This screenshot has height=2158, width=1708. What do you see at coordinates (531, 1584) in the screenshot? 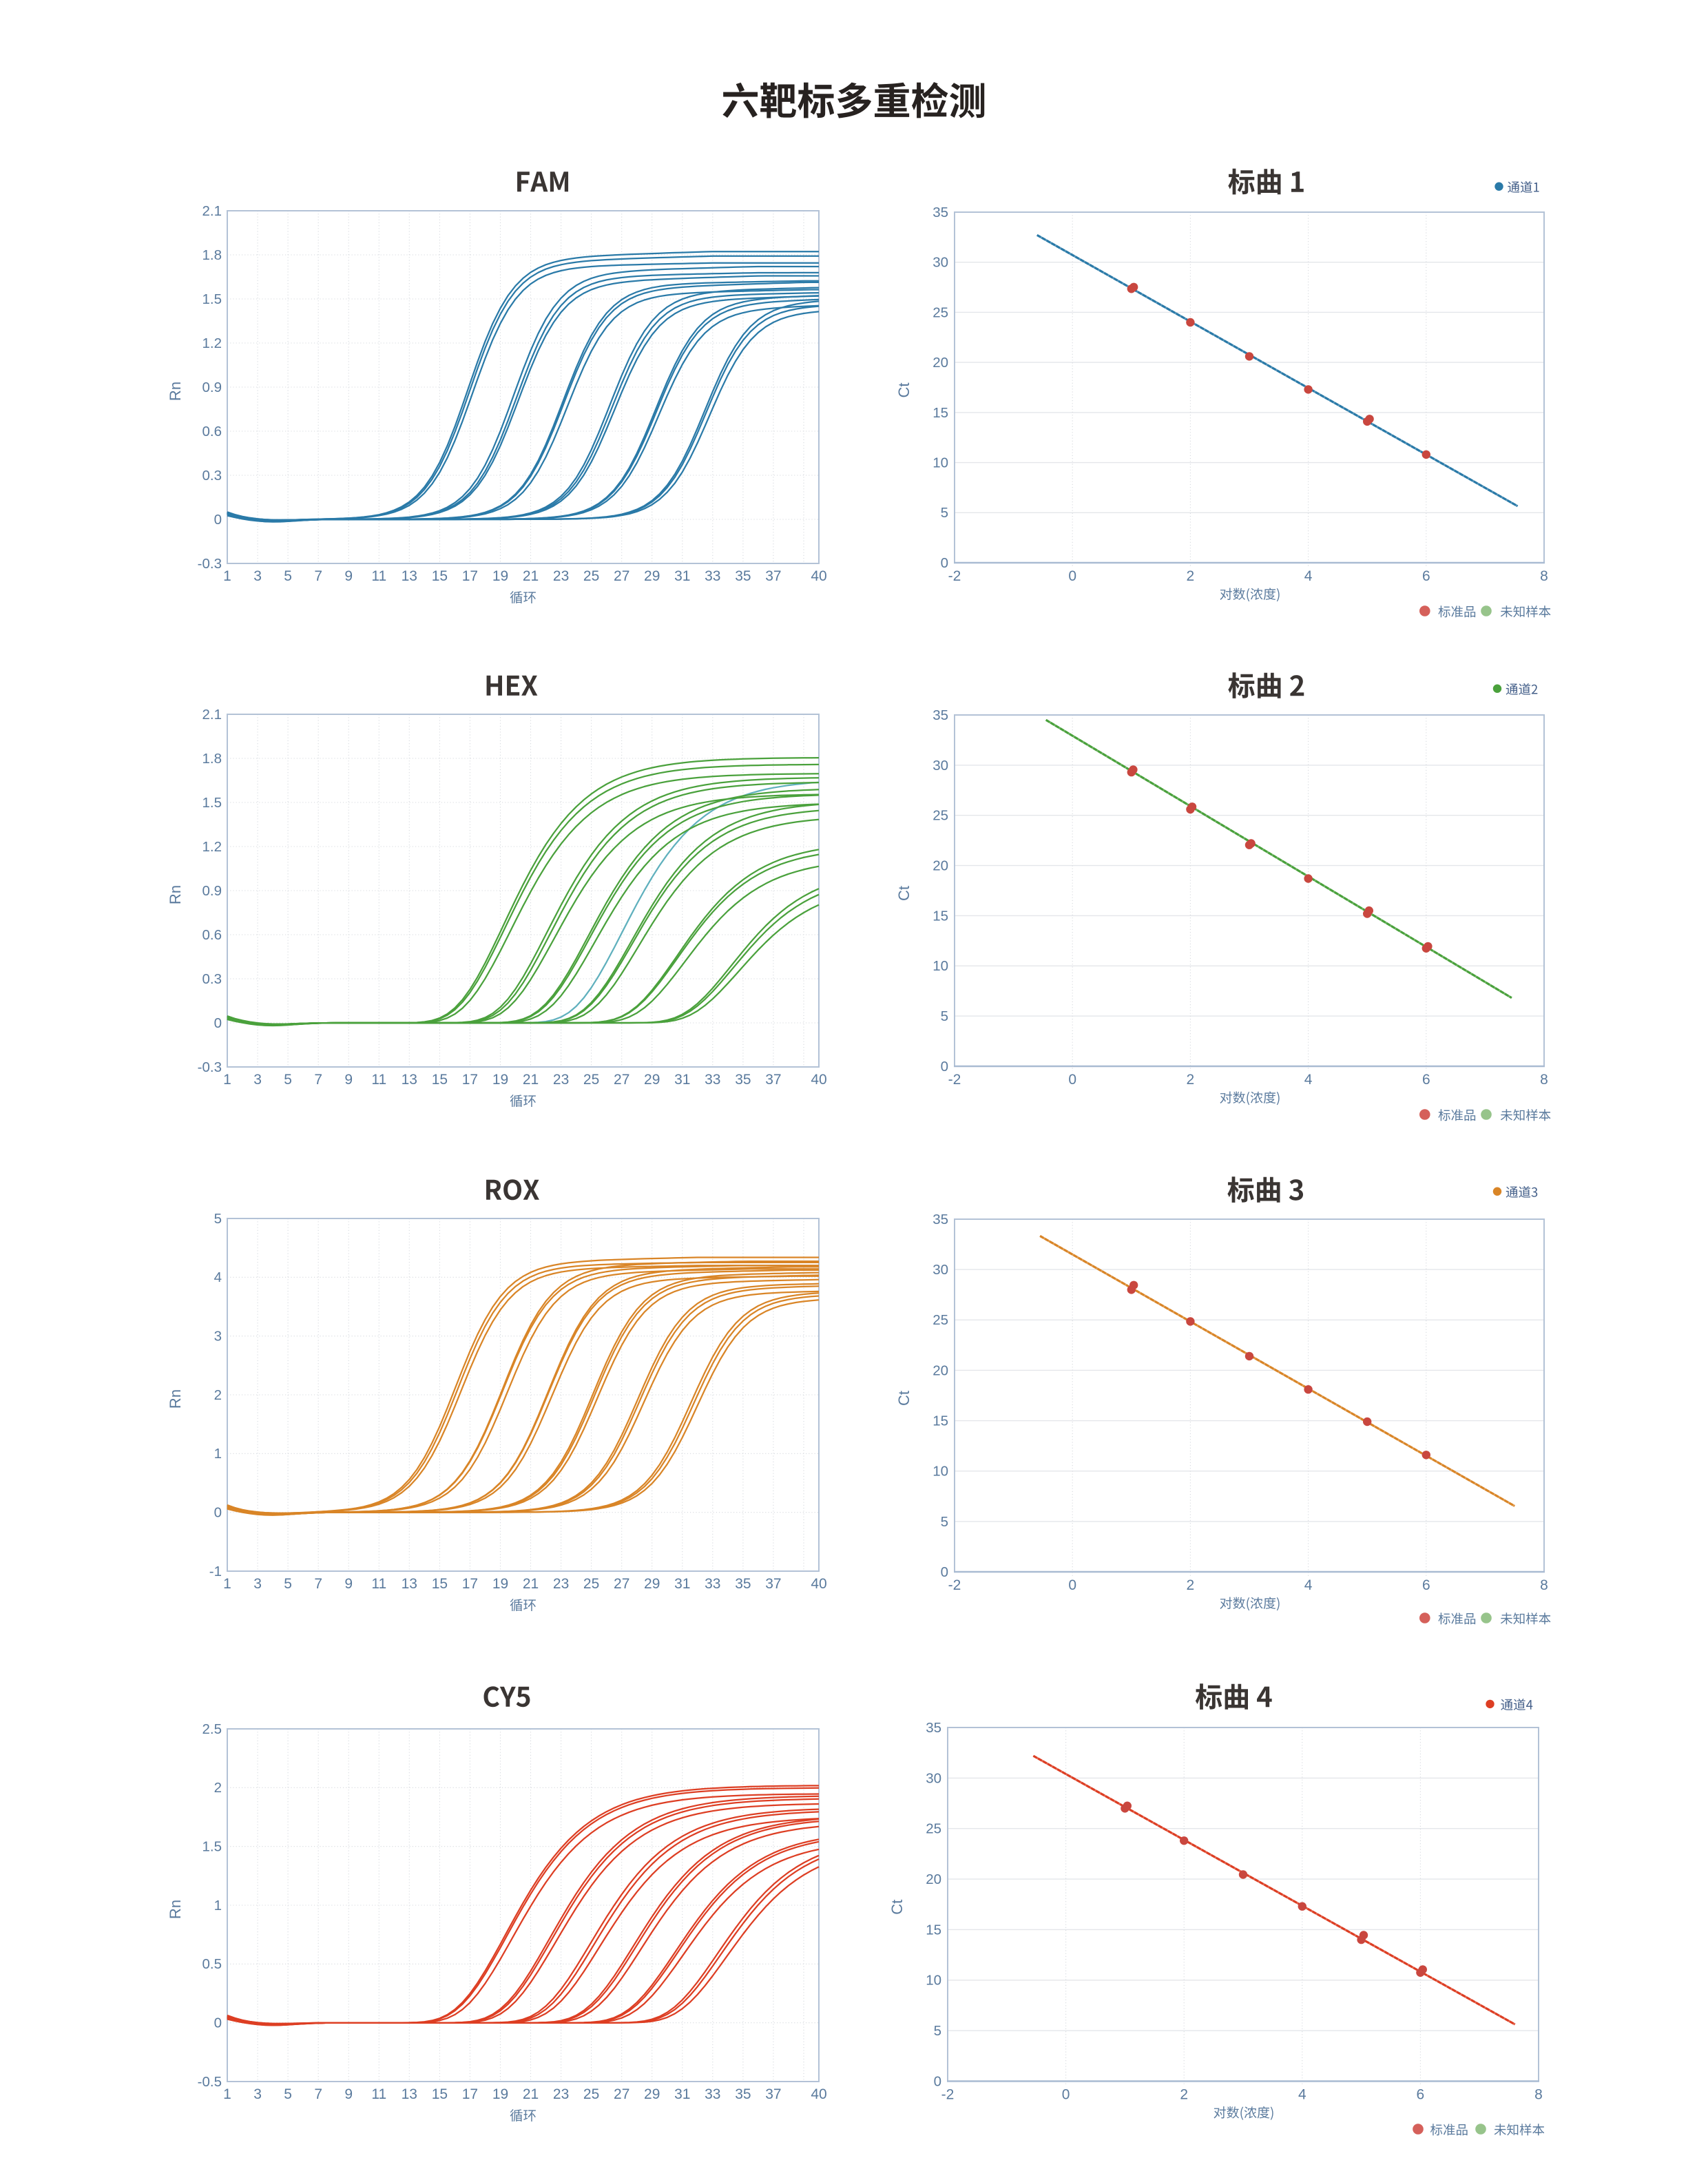
I see `svg-text: 21` at bounding box center [531, 1584].